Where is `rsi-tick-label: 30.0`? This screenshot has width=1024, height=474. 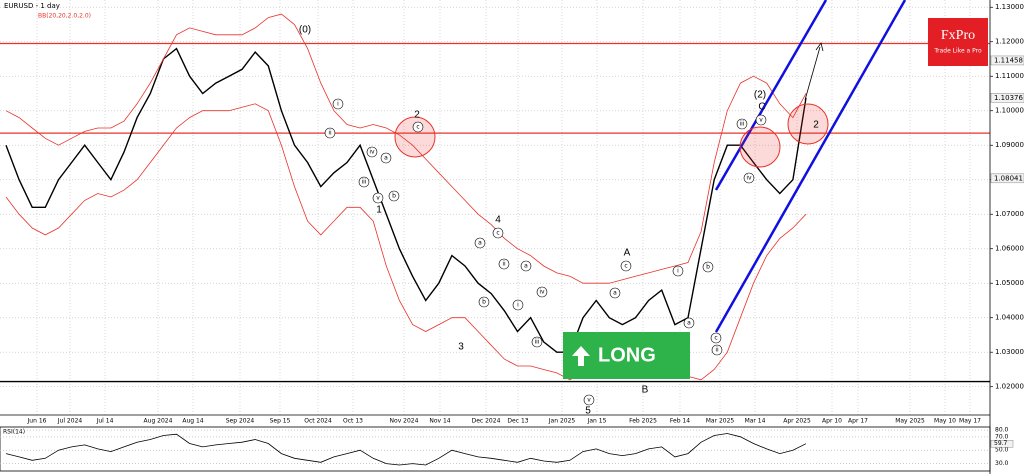 rsi-tick-label: 30.0 is located at coordinates (1002, 463).